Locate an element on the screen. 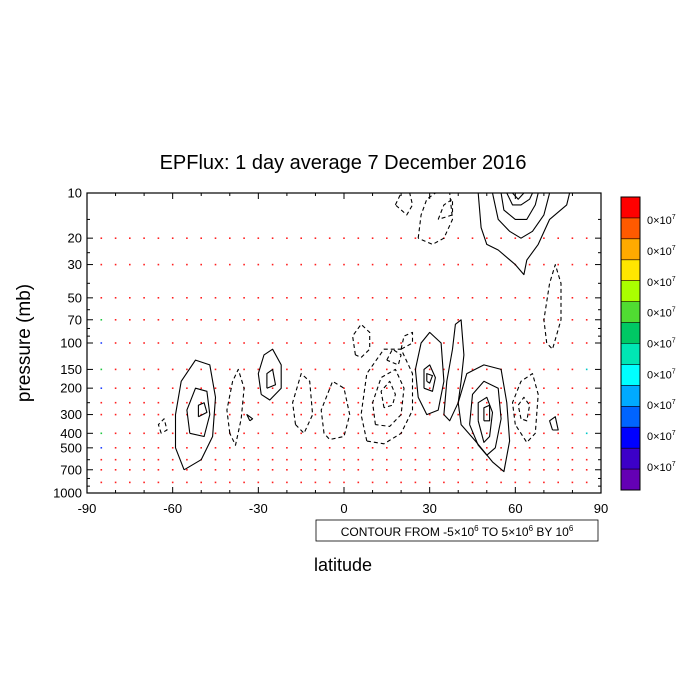 This screenshot has height=700, width=700. contour-info-prefix: CONTOUR FROM -5 is located at coordinates (397, 532).